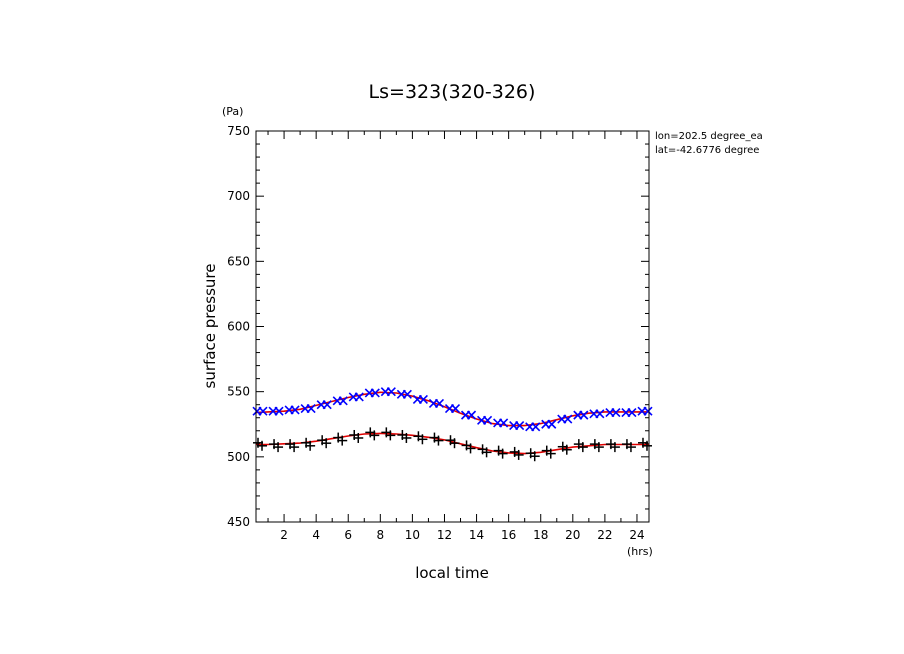 The image size is (904, 654). What do you see at coordinates (348, 535) in the screenshot?
I see `x-tick-label: 6` at bounding box center [348, 535].